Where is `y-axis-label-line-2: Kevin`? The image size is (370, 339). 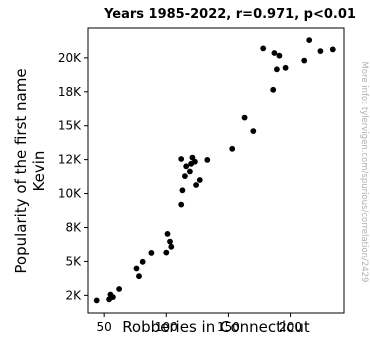 y-axis-label-line-2: Kevin is located at coordinates (39, 171).